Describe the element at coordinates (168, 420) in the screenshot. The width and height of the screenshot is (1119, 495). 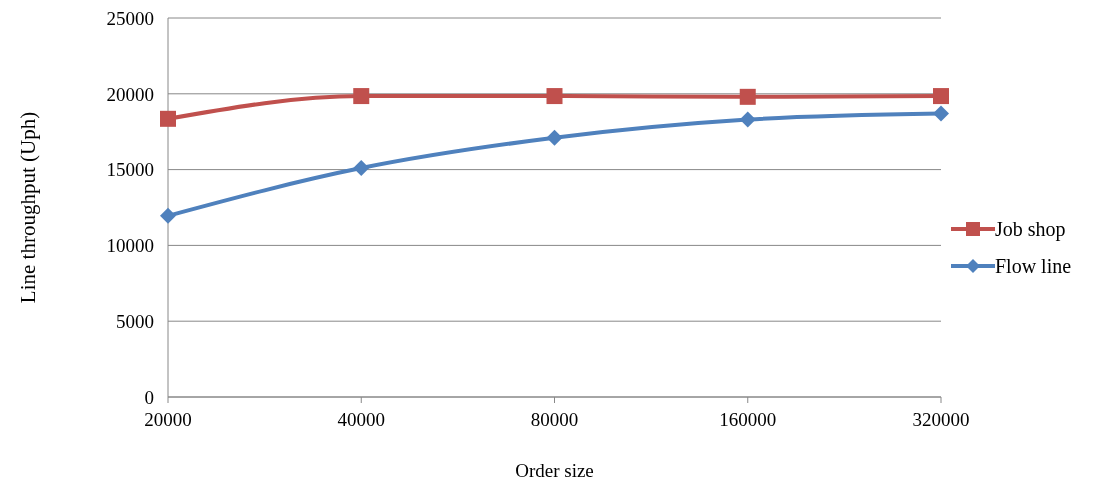
I see `x-tick-label: 20000` at that location.